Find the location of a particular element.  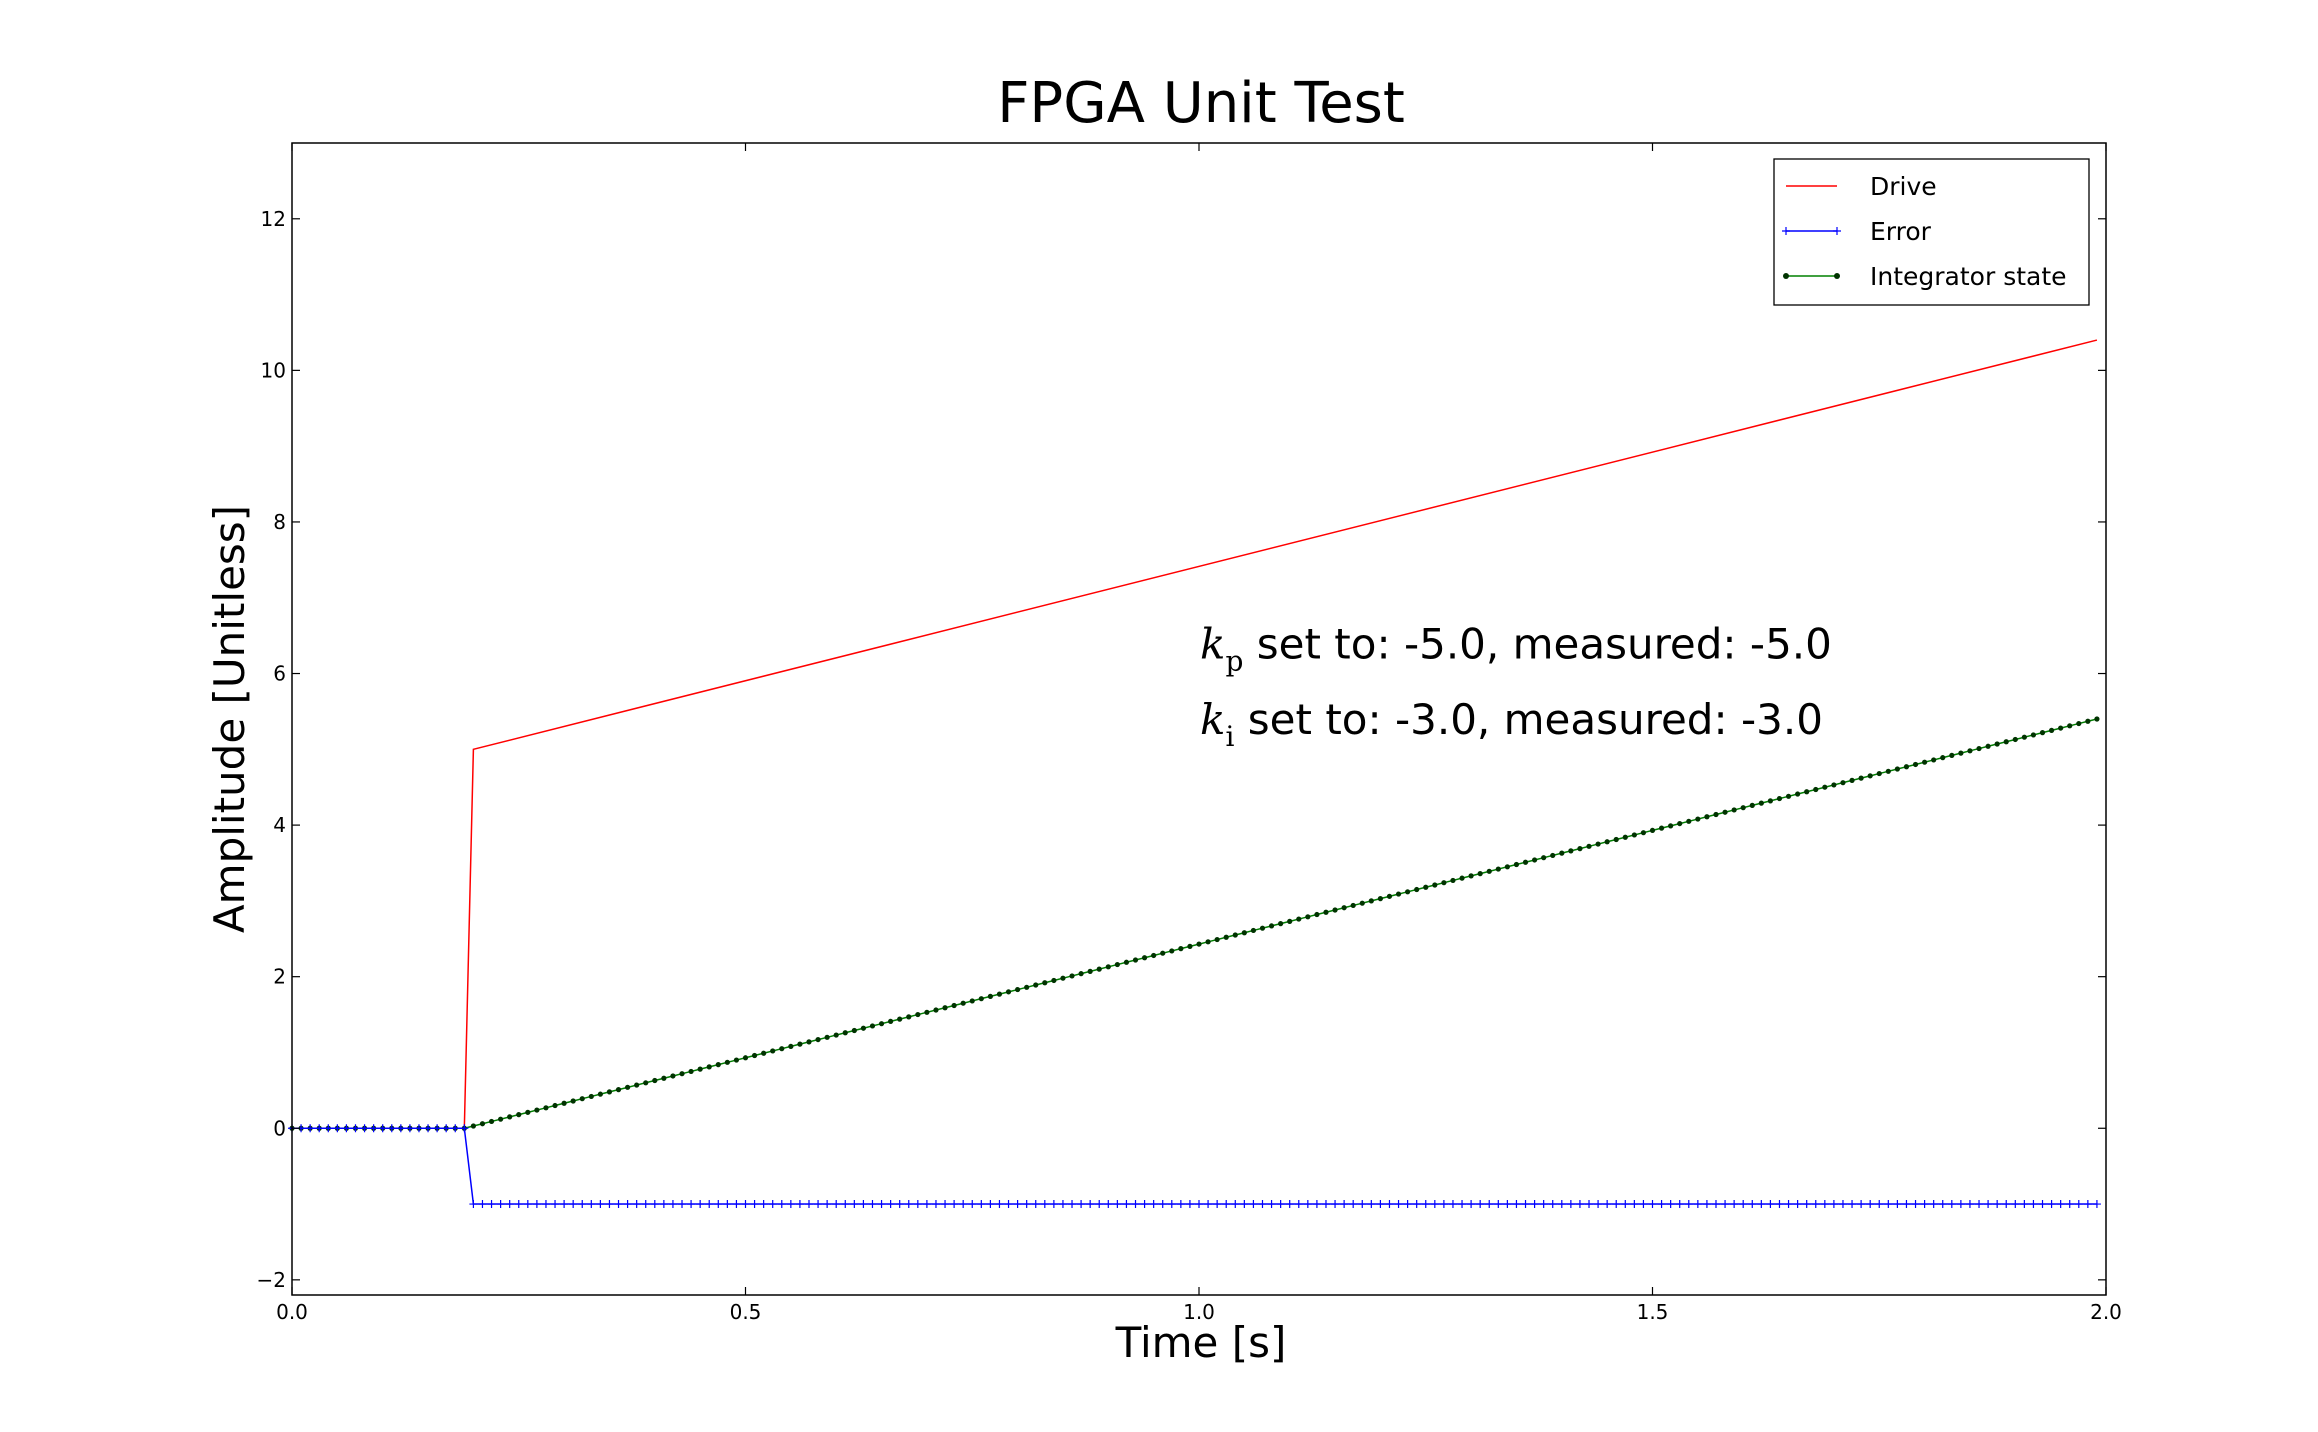

legend: Drive Error Integrator state is located at coordinates (1931, 232).